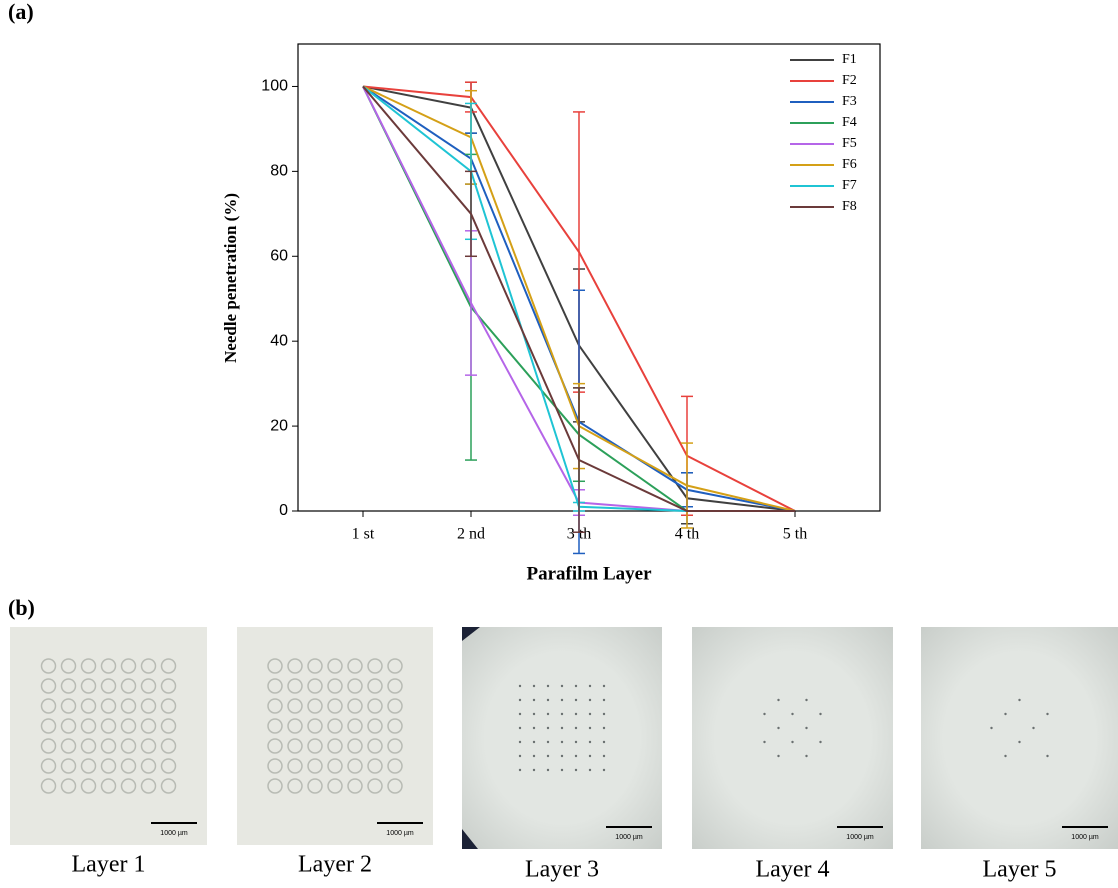 The image size is (1118, 888). What do you see at coordinates (849, 80) in the screenshot?
I see `legend-label: F2` at bounding box center [849, 80].